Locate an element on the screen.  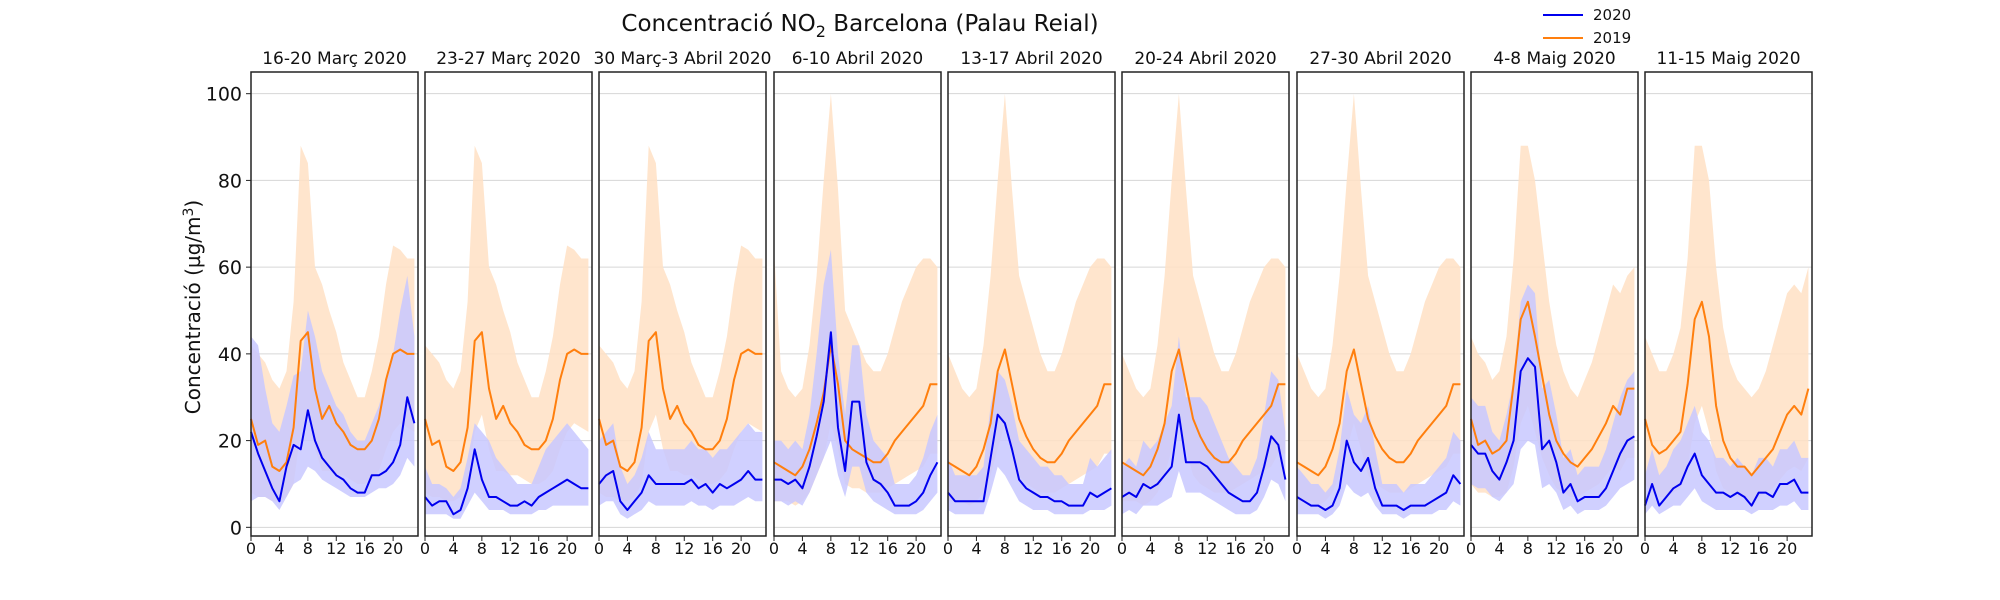
panel-2: 23-27 Març 2020 0 4 8 12 16 20 is located at coordinates (506, 303).